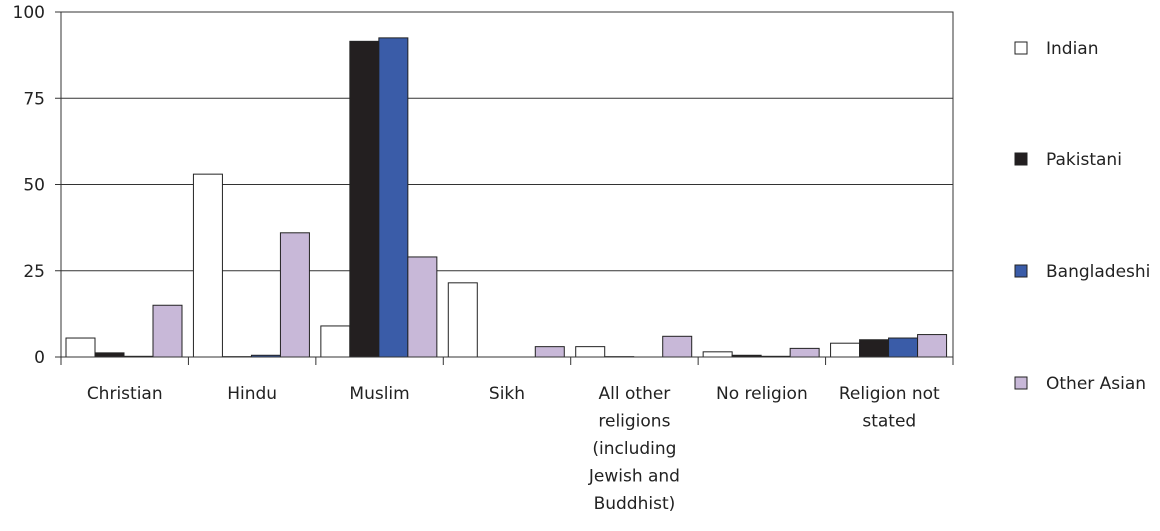 This screenshot has width=1160, height=531. What do you see at coordinates (1021, 48) in the screenshot?
I see `legend-swatch-indian` at bounding box center [1021, 48].